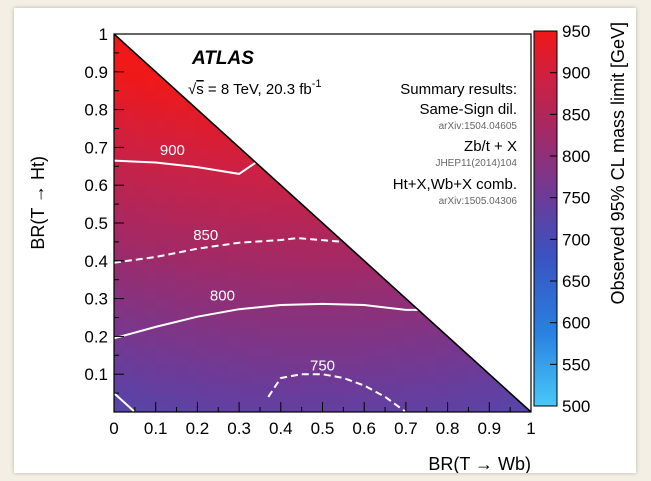 The height and width of the screenshot is (481, 651). I want to click on x-tick-label: 0.5, so click(323, 428).